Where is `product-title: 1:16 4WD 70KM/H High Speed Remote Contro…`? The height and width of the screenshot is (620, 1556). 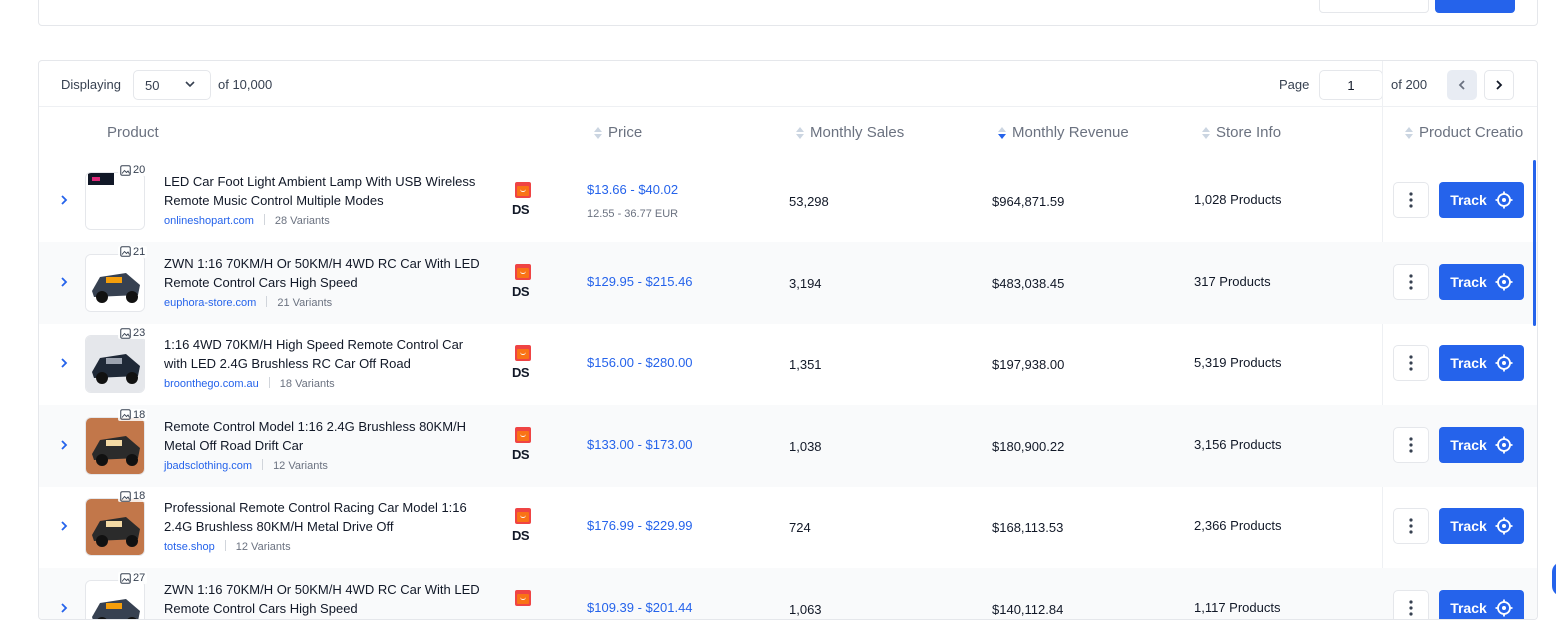 product-title: 1:16 4WD 70KM/H High Speed Remote Contro… is located at coordinates (314, 354).